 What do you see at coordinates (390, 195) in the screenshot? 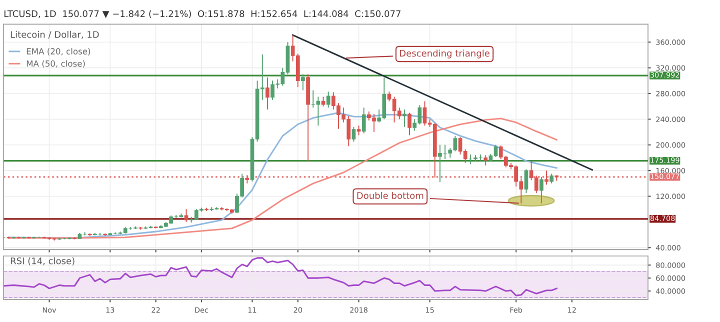
I see `annotation: Double bottom` at bounding box center [390, 195].